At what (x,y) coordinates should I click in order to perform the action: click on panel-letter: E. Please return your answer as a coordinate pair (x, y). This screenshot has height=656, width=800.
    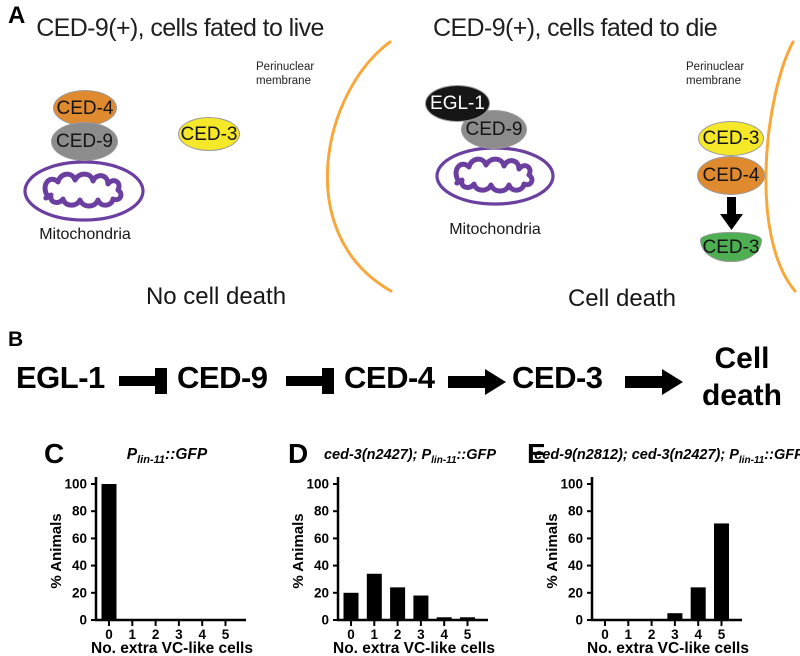
    Looking at the image, I should click on (536, 453).